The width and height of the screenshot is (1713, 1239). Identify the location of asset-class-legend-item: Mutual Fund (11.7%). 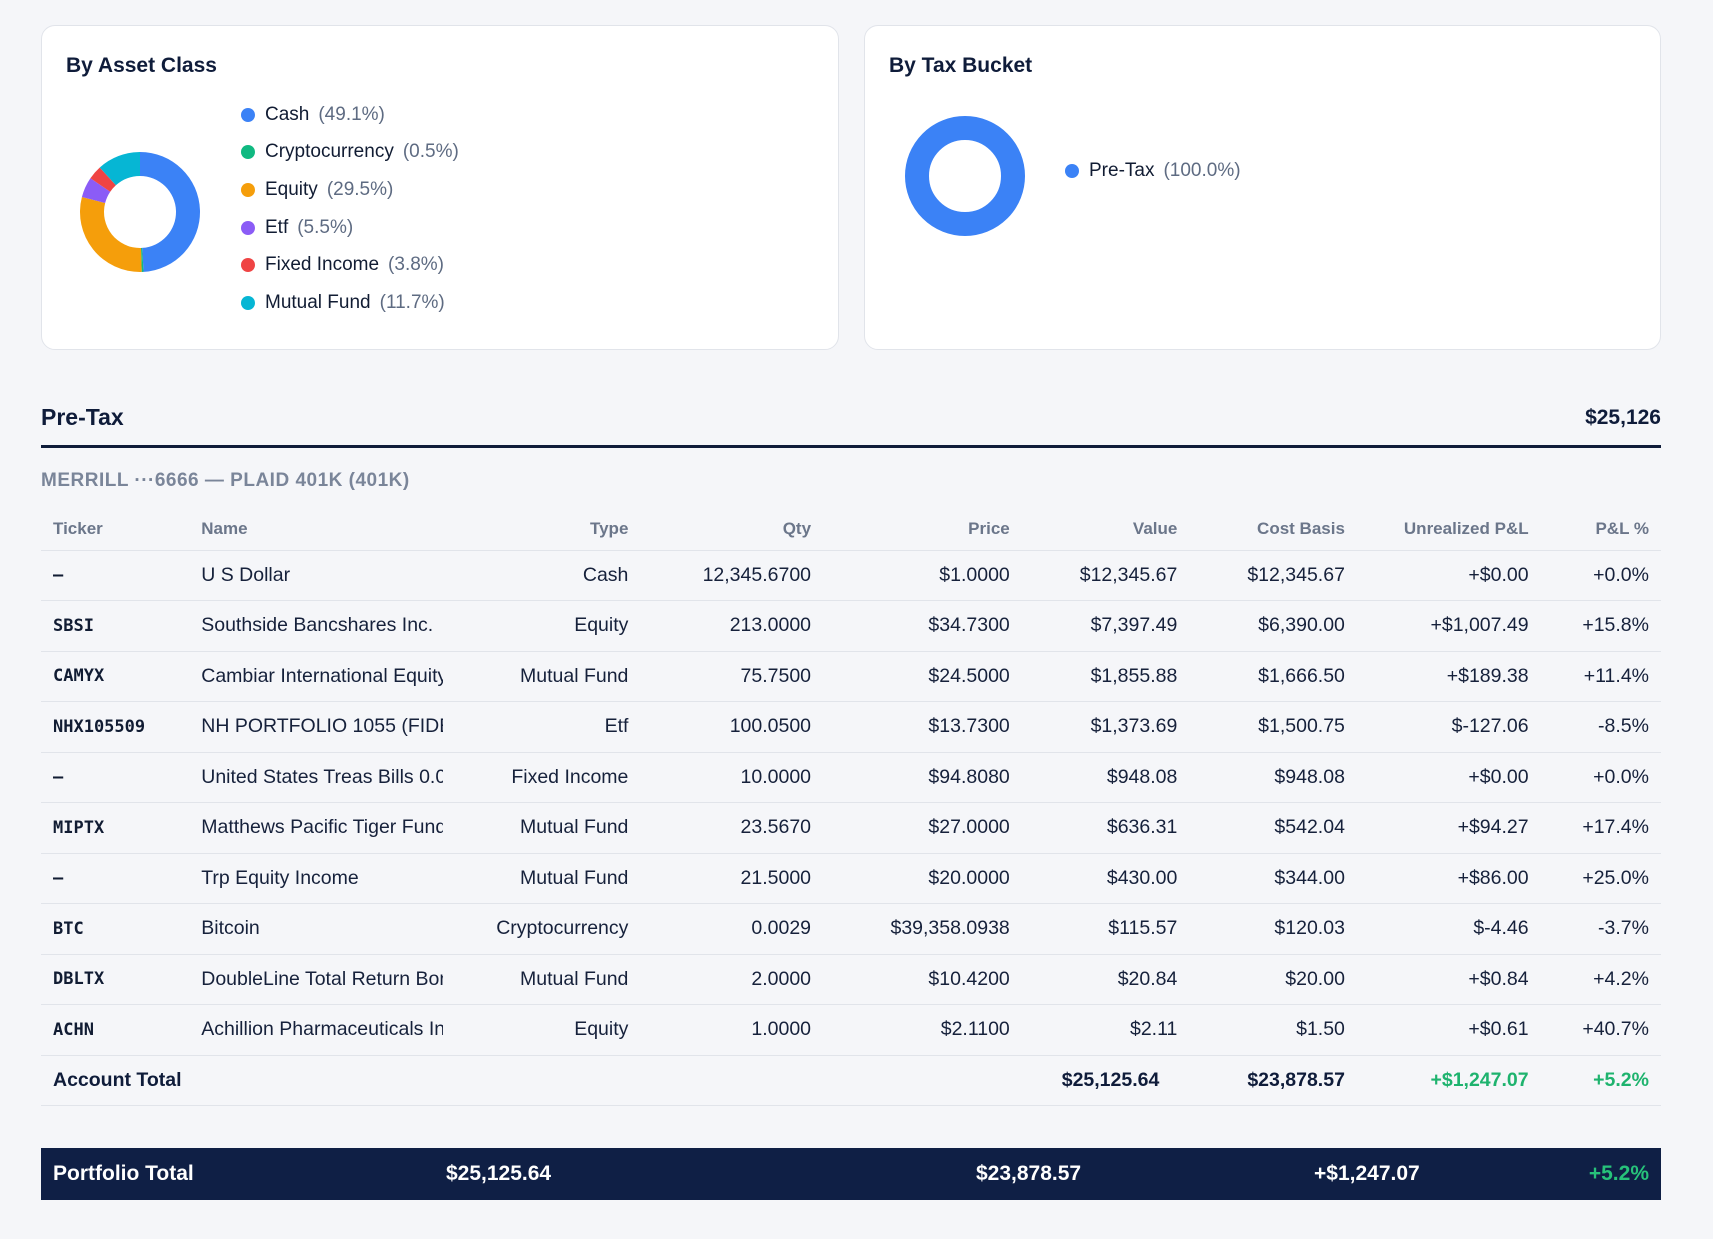
(350, 303).